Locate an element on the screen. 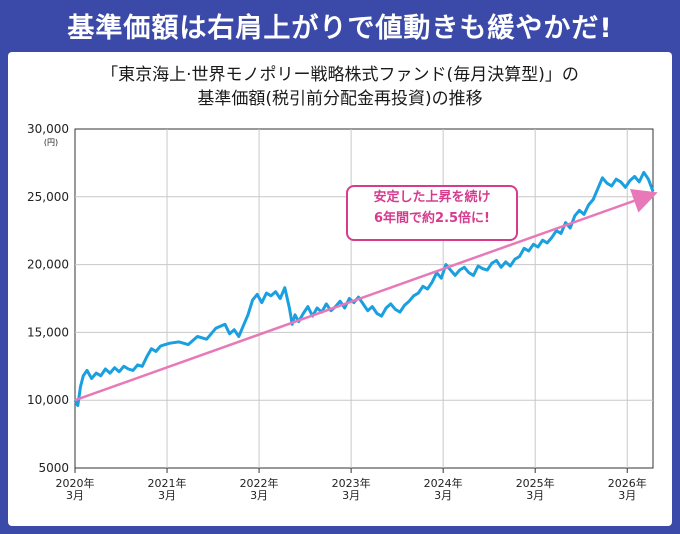 The image size is (680, 534). chart-subtitle-line1: 「東京海上·世界モノポリー戦略株式ファンド(毎月決算型)」の is located at coordinates (340, 75).